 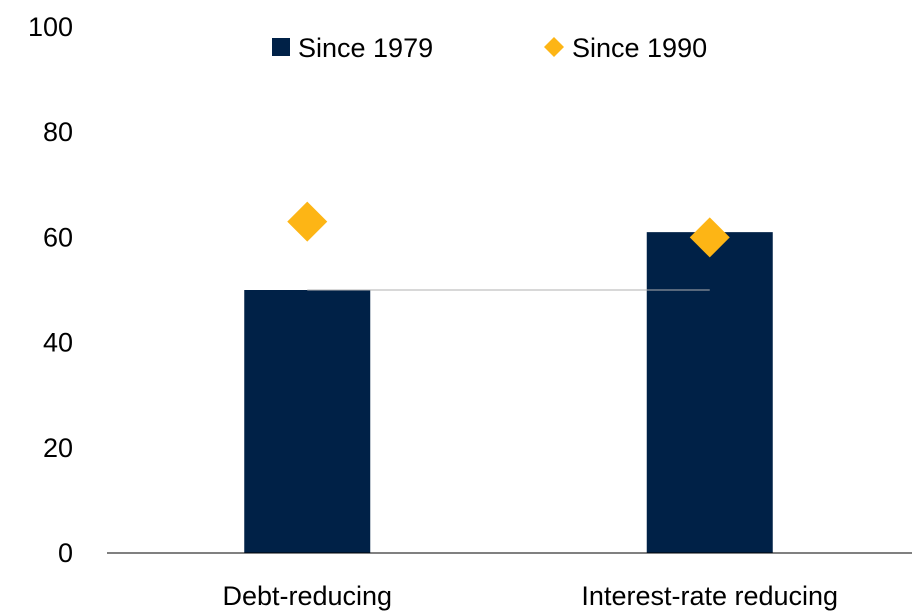 What do you see at coordinates (709, 596) in the screenshot?
I see `x-tick-label: Interest-rate reducing` at bounding box center [709, 596].